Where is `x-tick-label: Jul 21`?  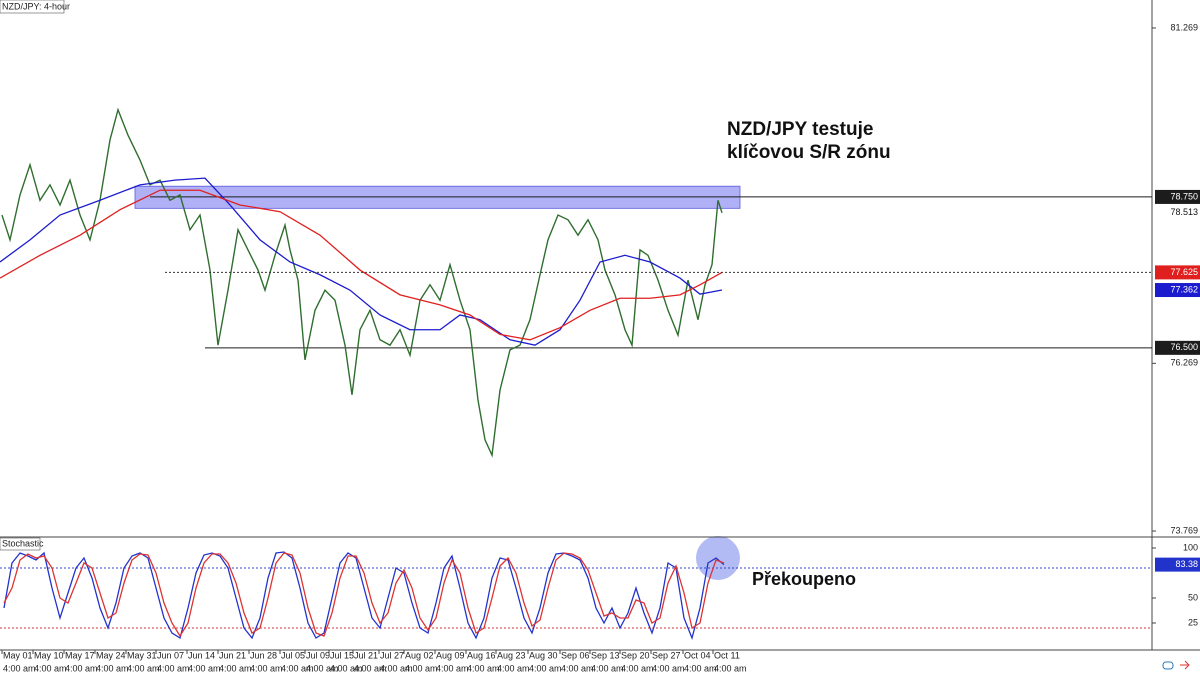
x-tick-label: Jul 21 is located at coordinates (366, 655).